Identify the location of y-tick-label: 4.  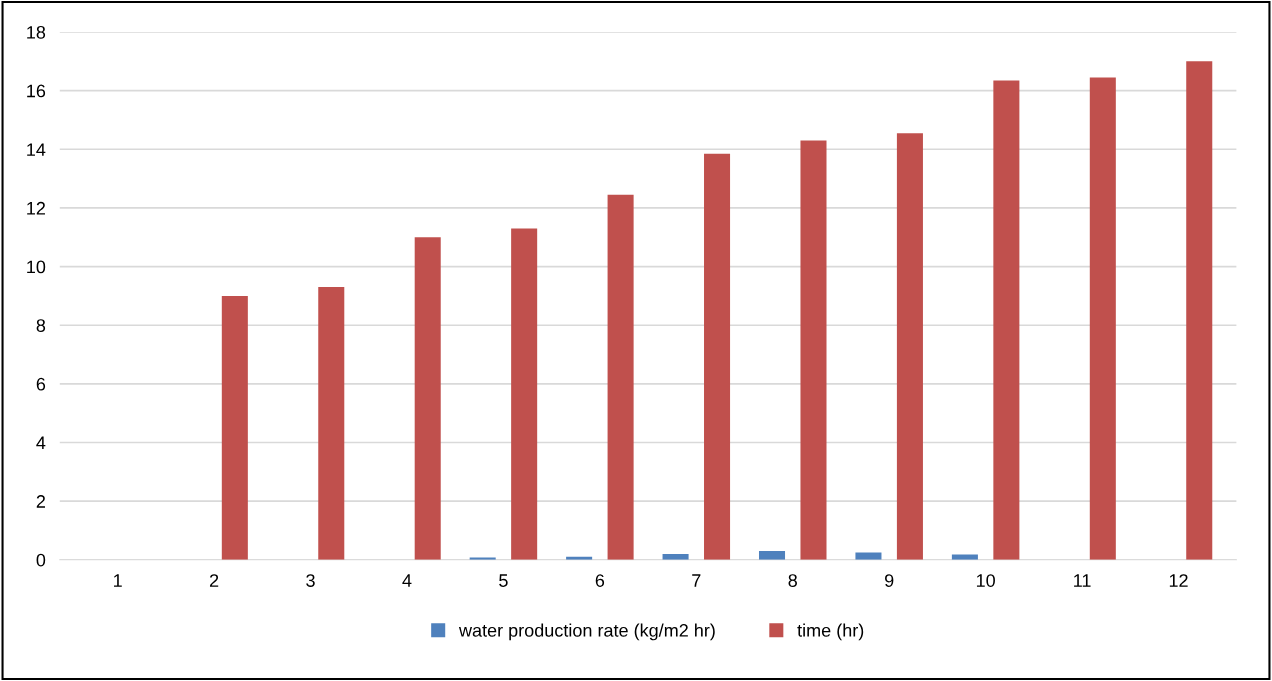
(41, 443).